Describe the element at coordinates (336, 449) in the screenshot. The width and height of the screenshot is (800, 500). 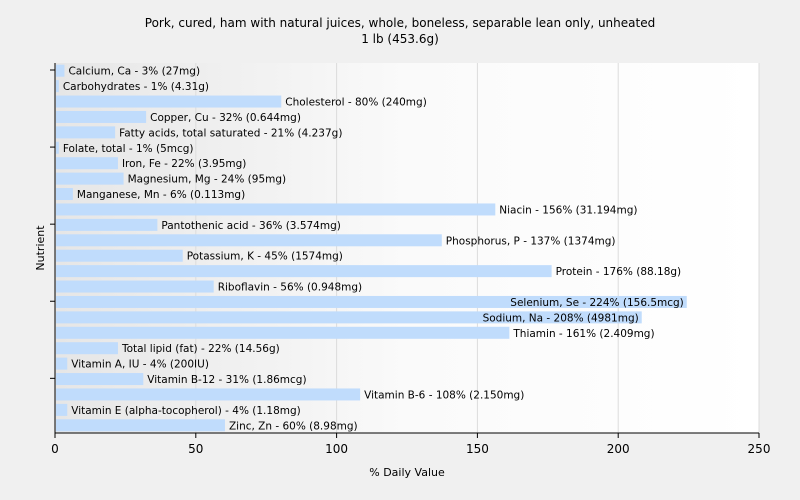
I see `x-tick-label: 100` at that location.